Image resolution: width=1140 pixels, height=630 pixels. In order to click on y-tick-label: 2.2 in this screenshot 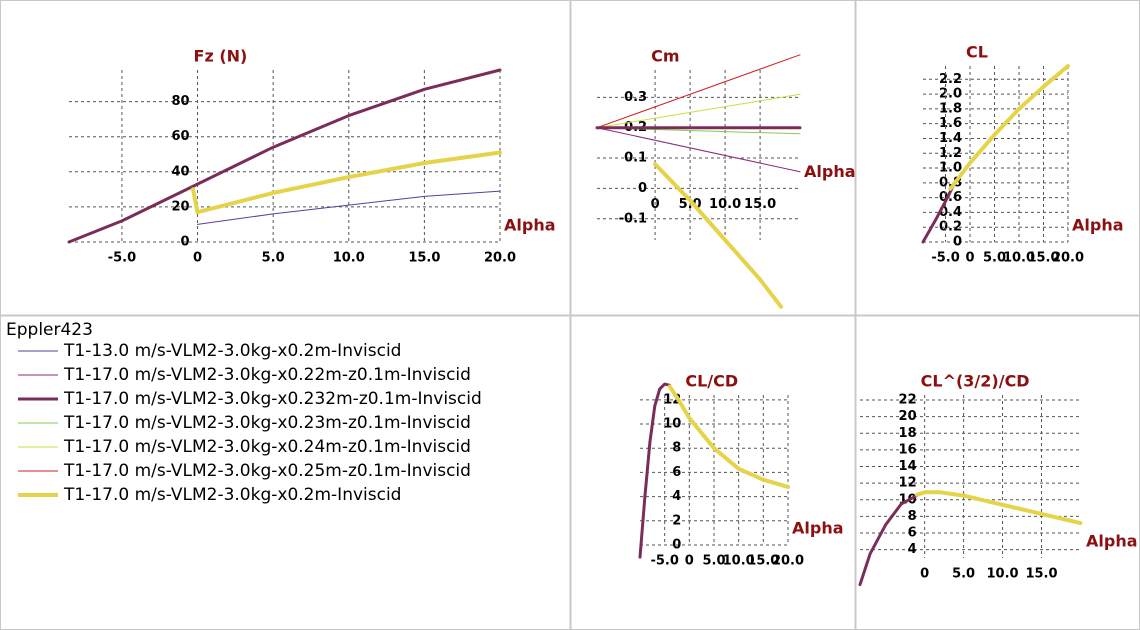, I will do `click(950, 79)`.